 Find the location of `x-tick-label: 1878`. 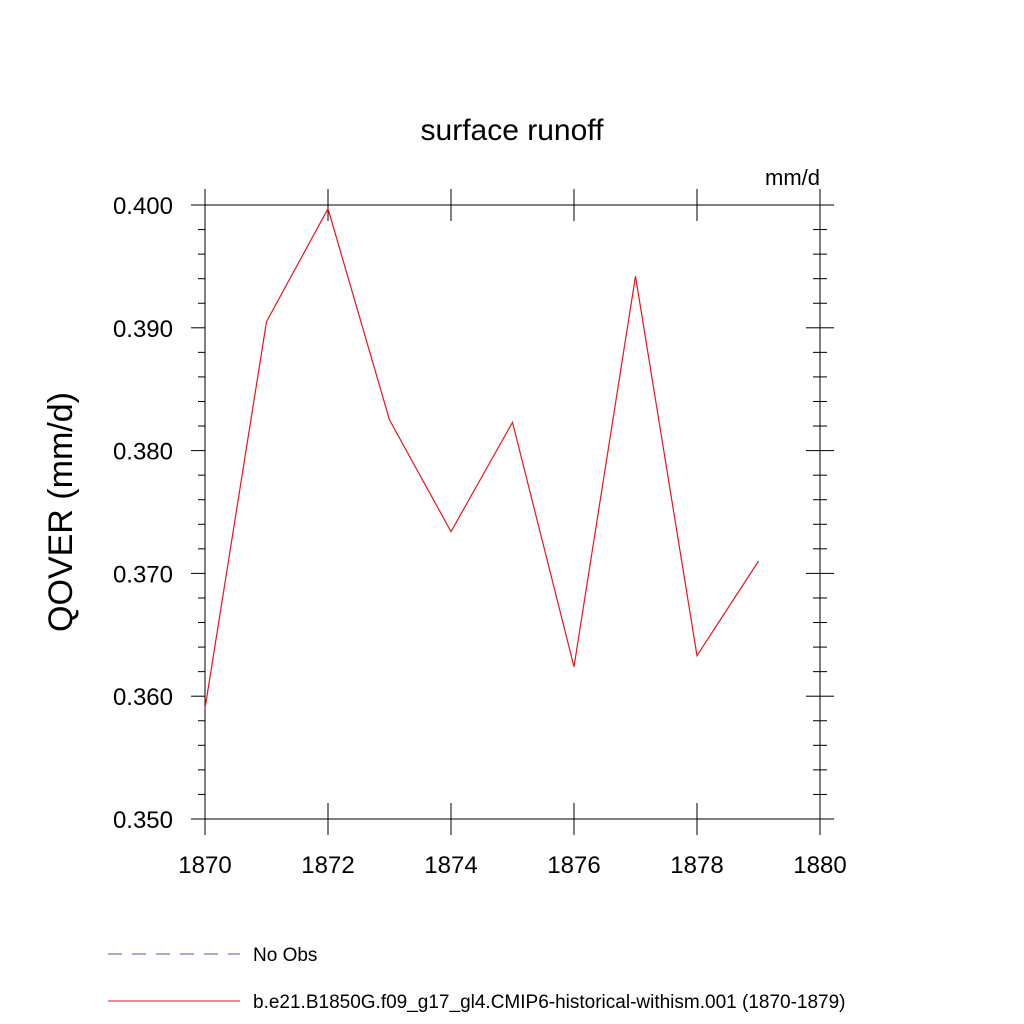

x-tick-label: 1878 is located at coordinates (696, 865).